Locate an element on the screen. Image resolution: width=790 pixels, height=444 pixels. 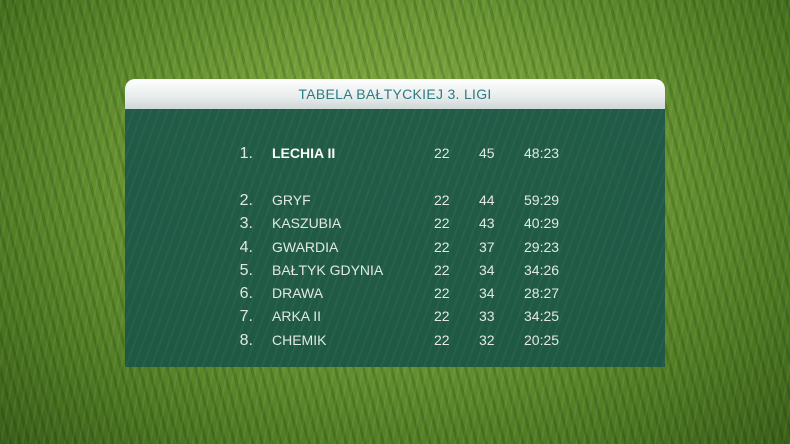
team-name: BAŁTYK GDYNIA is located at coordinates (328, 270).